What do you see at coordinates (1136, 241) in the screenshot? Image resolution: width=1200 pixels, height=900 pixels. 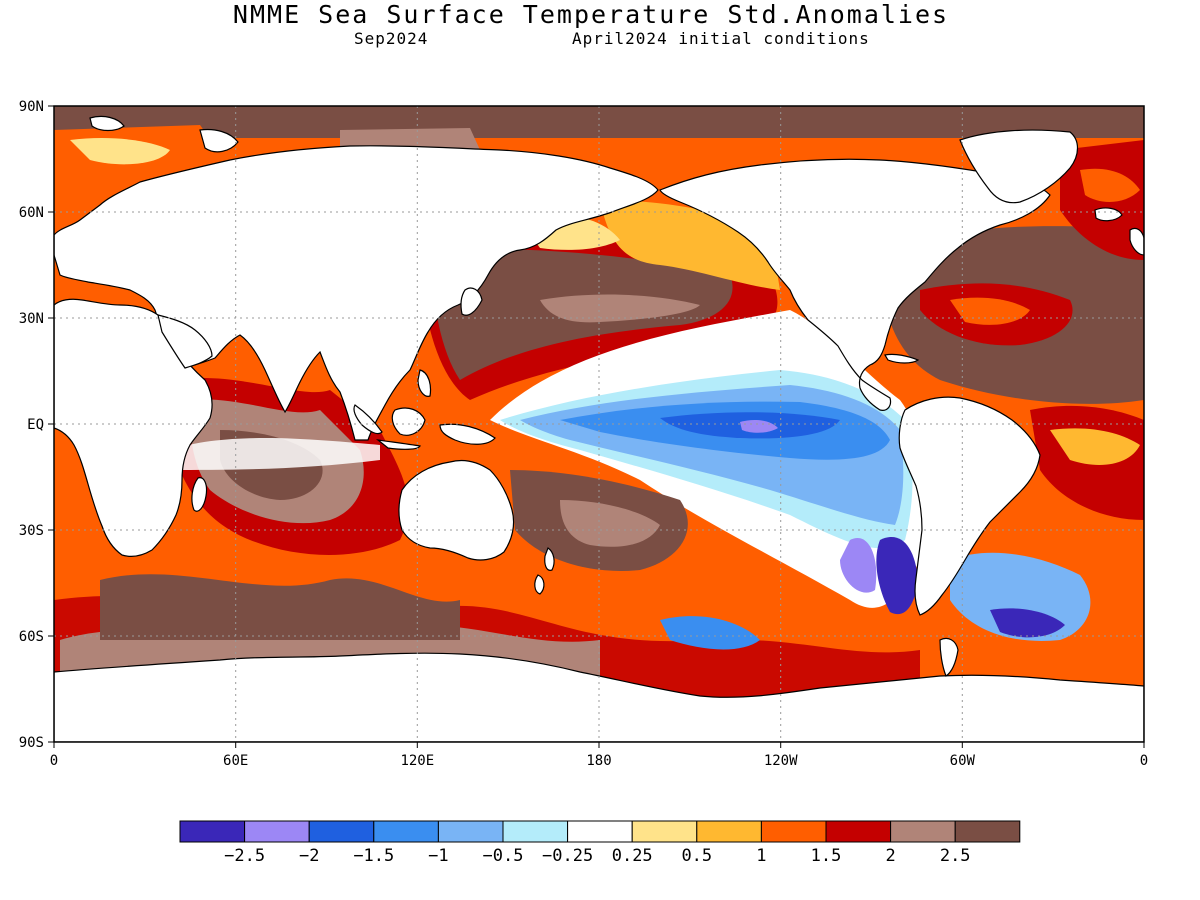 I see `land-uk` at bounding box center [1136, 241].